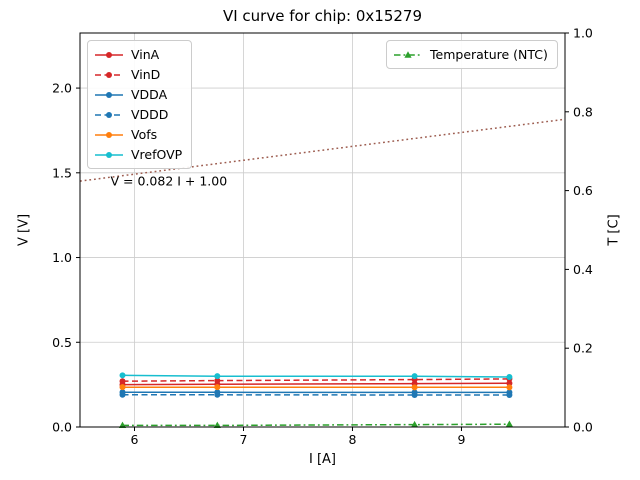 The width and height of the screenshot is (640, 480). Describe the element at coordinates (316, 376) in the screenshot. I see `series-line-vrefovp` at that location.